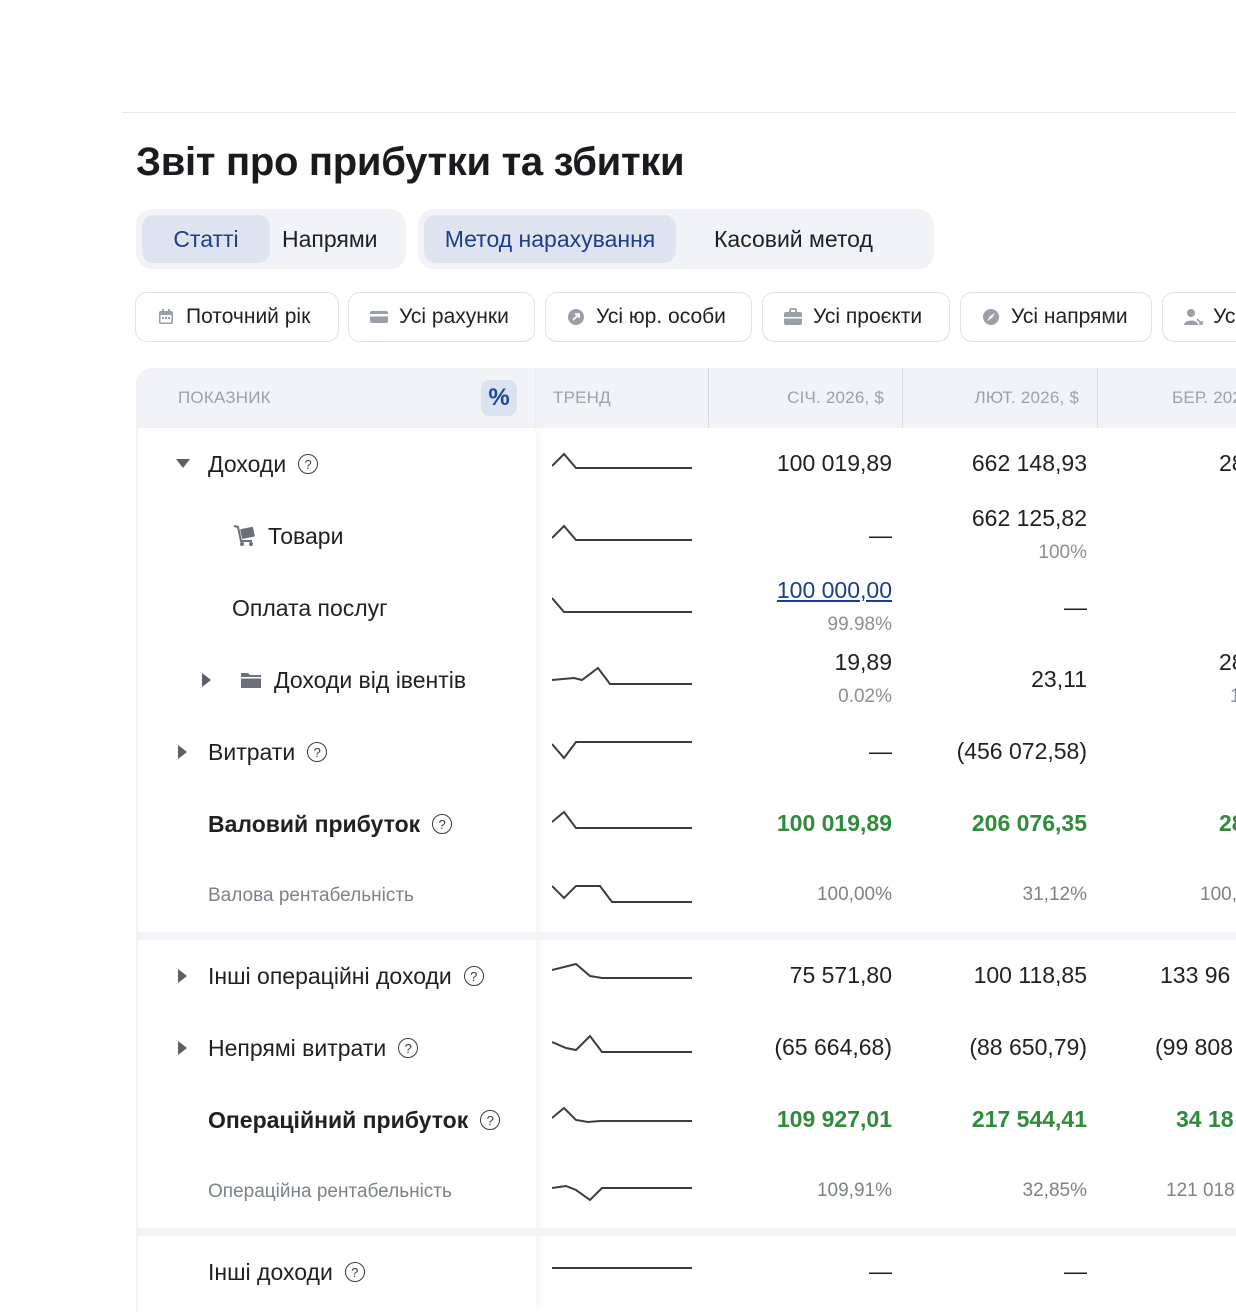 The image size is (1236, 1312). What do you see at coordinates (1194, 1047) in the screenshot?
I see `cell-mar: (99 808` at bounding box center [1194, 1047].